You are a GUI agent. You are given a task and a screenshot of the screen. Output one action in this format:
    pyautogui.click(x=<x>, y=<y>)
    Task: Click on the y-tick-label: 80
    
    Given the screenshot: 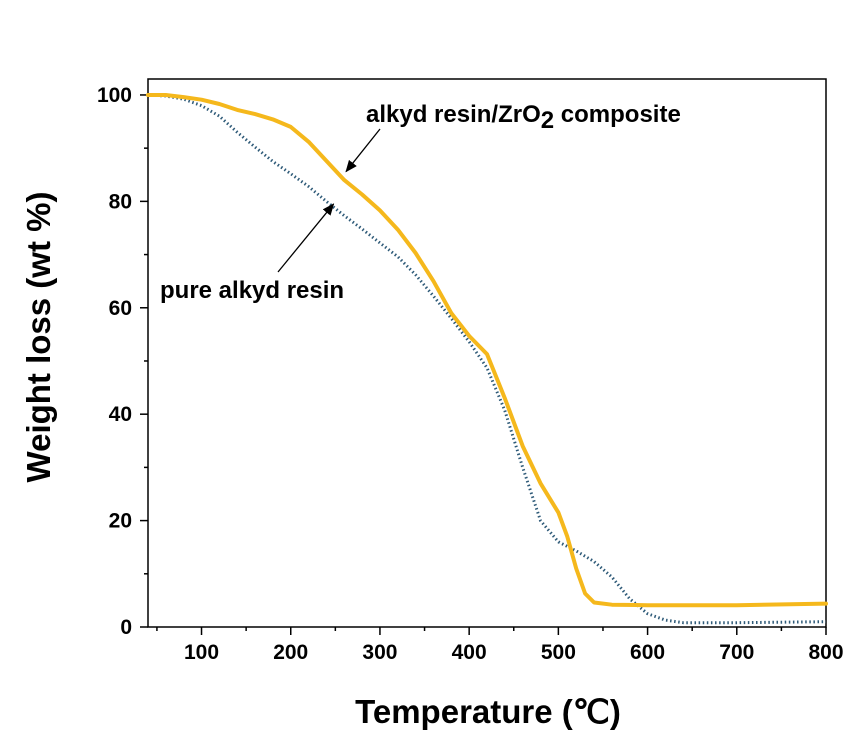 What is the action you would take?
    pyautogui.click(x=120, y=201)
    